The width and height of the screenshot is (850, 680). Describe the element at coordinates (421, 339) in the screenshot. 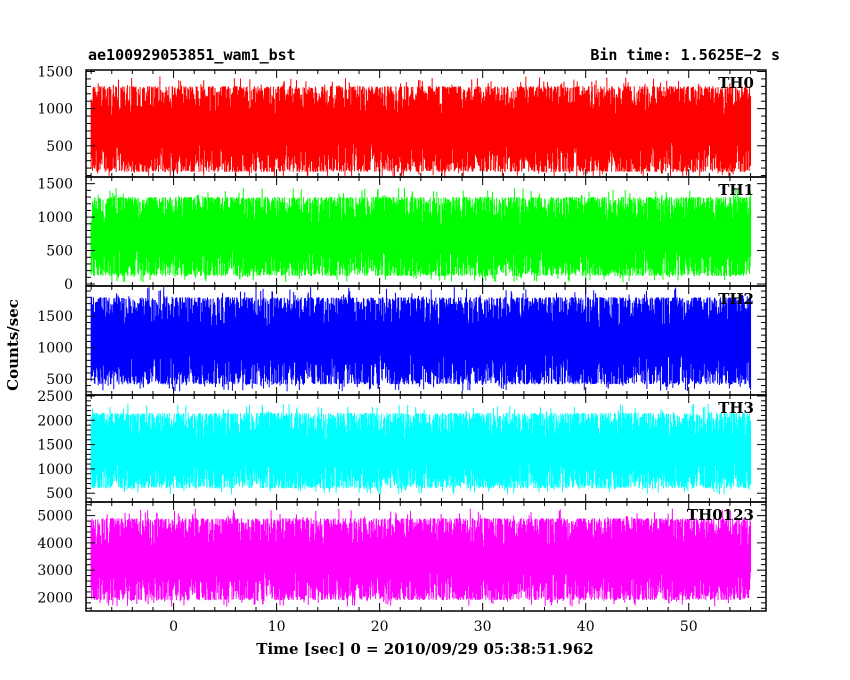

I see `series-th2` at that location.